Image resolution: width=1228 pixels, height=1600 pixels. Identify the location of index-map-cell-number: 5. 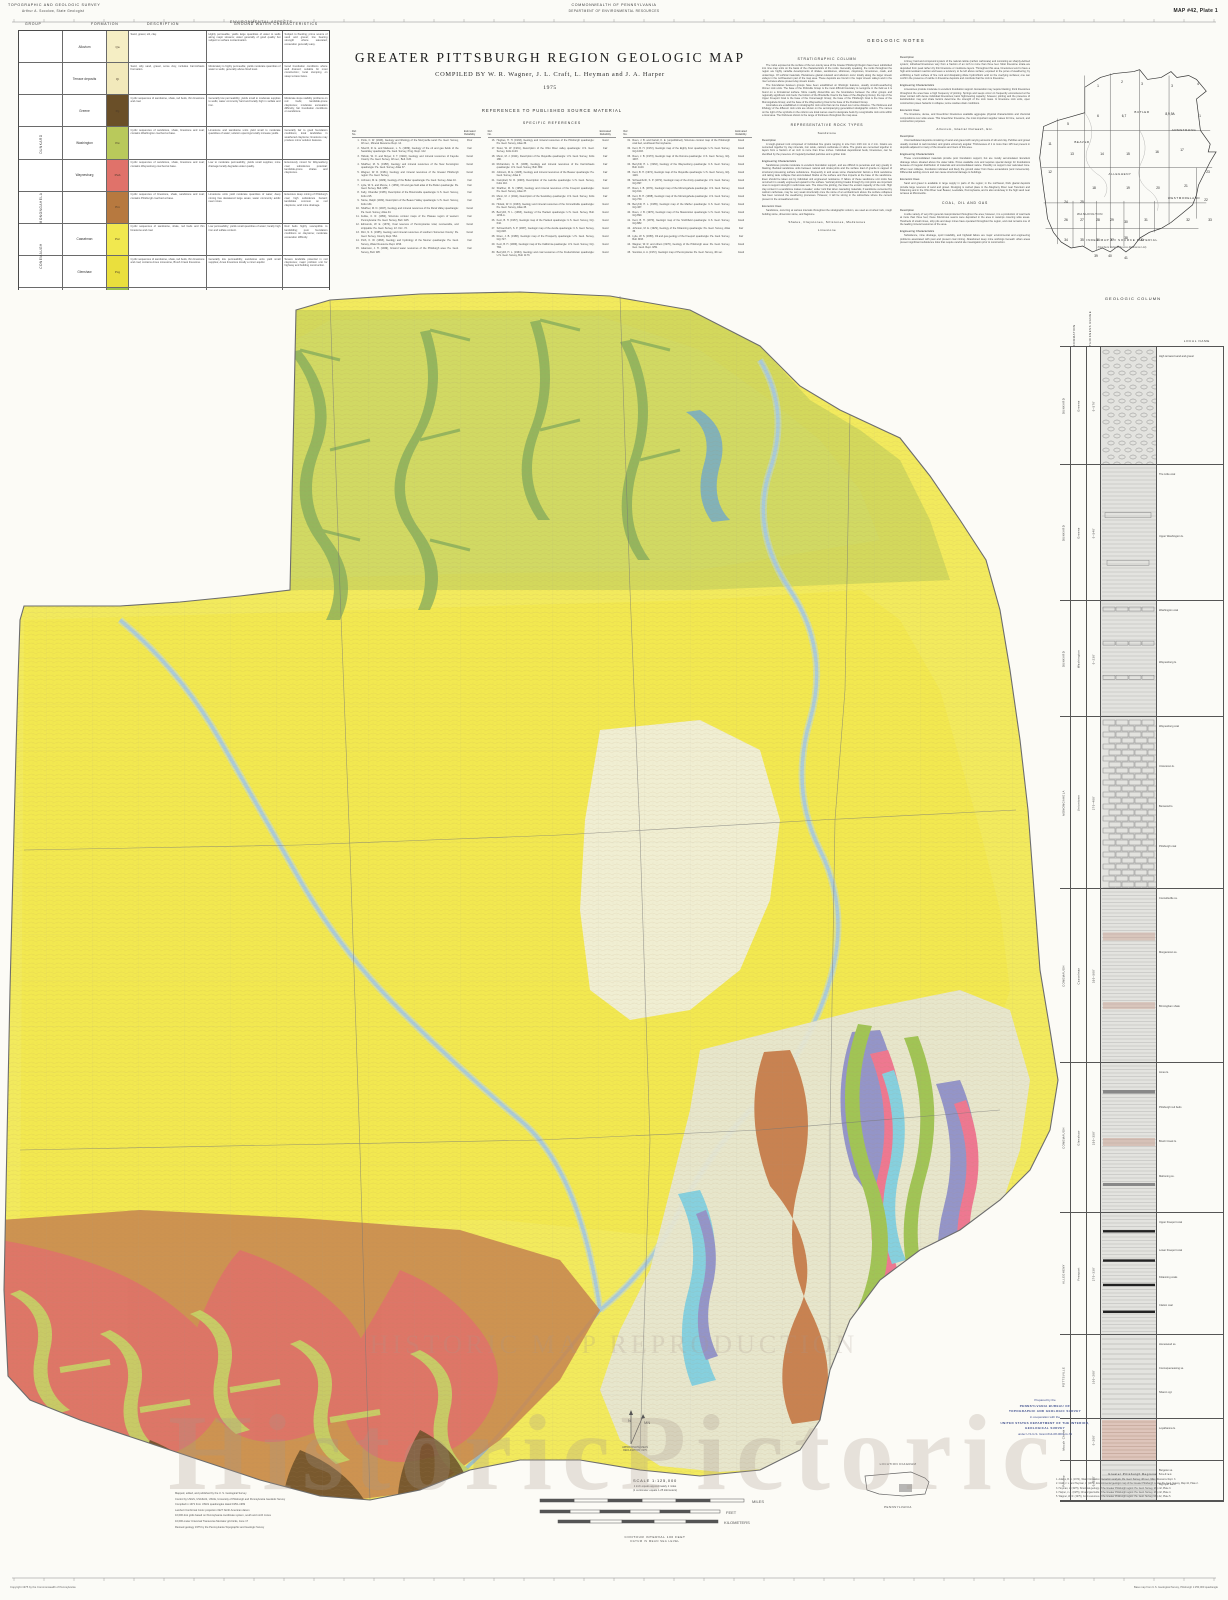
(1068, 124).